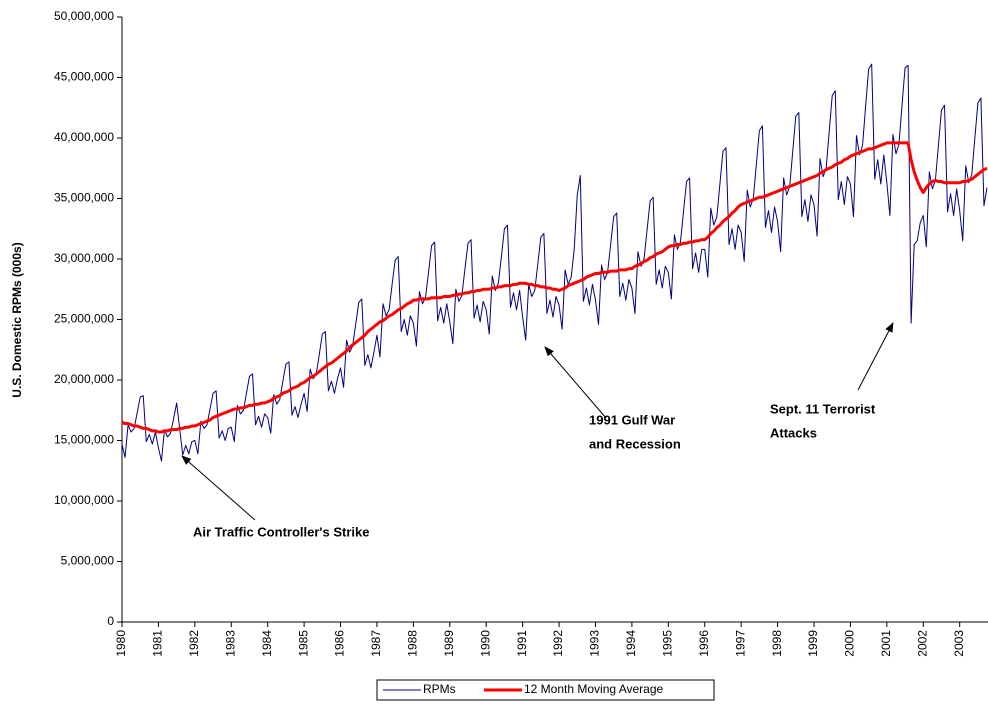  I want to click on x-tick-label: 1982, so click(194, 643).